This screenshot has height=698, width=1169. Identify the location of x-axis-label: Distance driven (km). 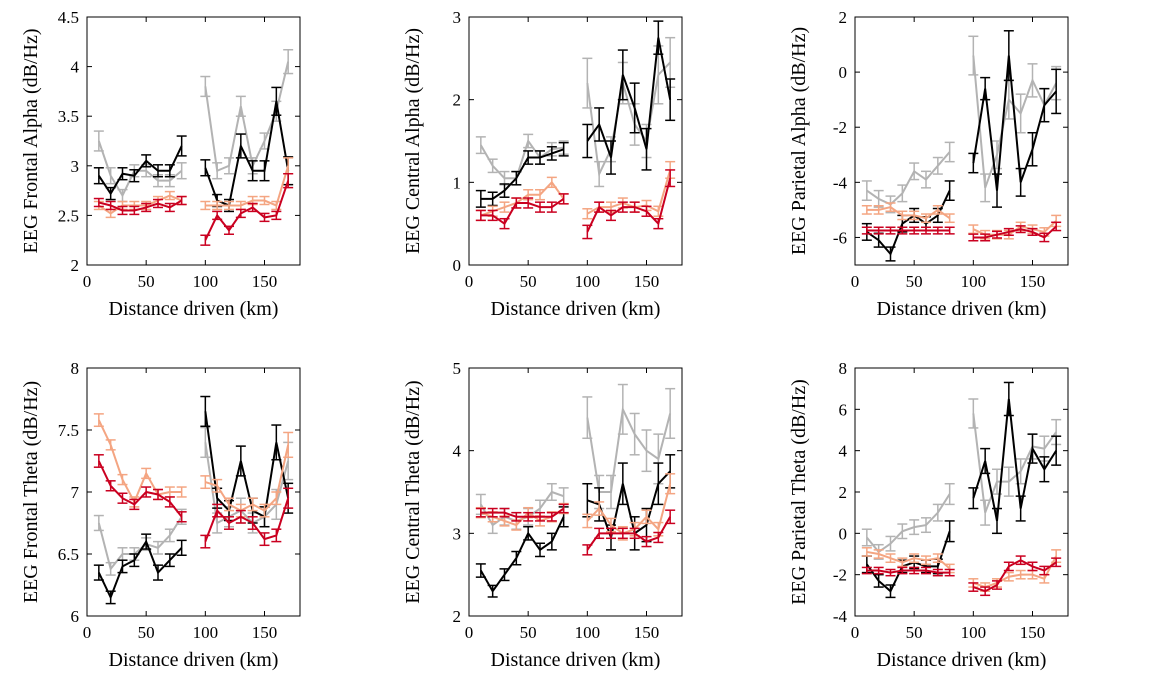
(194, 660).